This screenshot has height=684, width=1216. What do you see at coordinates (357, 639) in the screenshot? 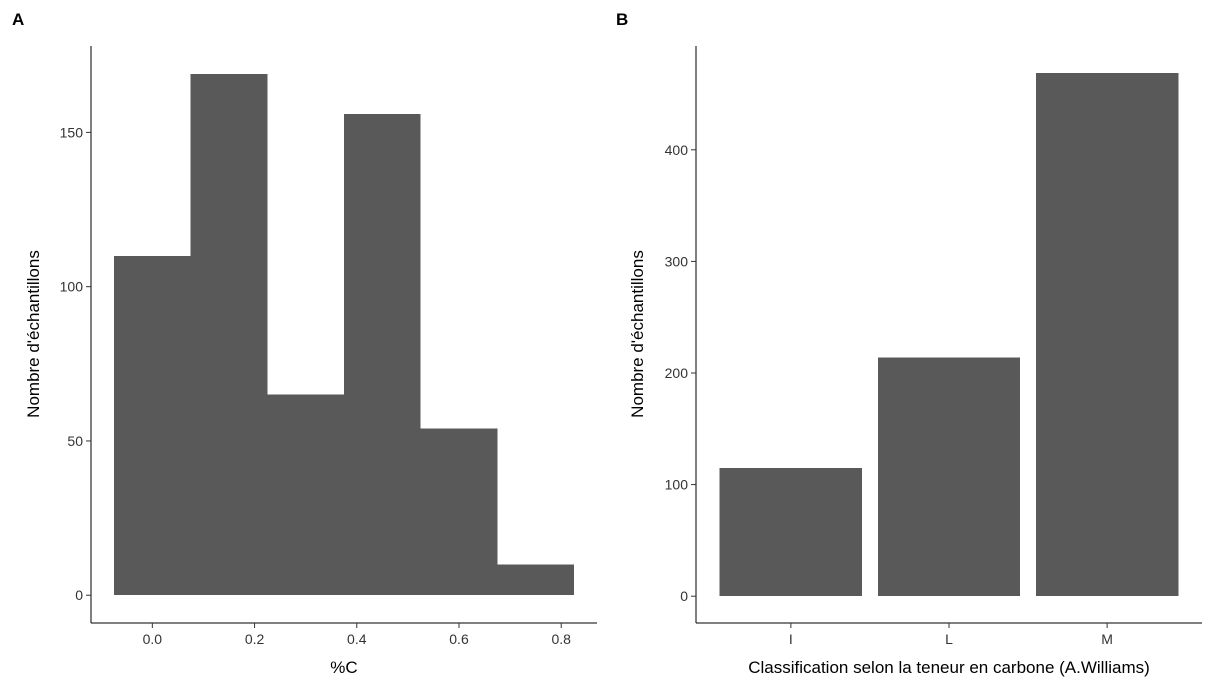
I see `x-tick-label: 0.4` at bounding box center [357, 639].